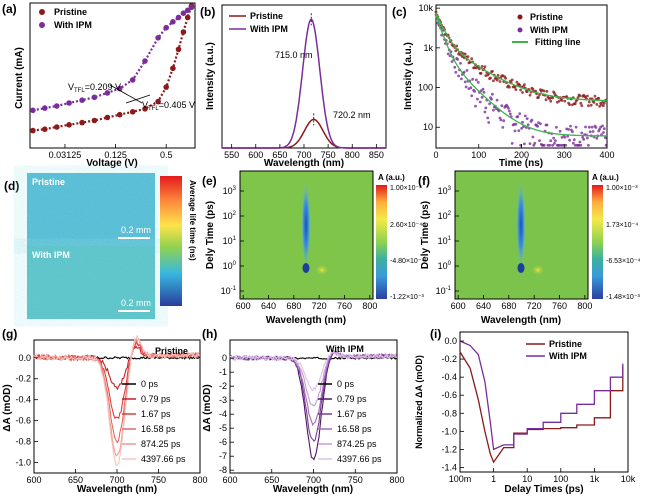 This screenshot has width=647, height=498. Describe the element at coordinates (538, 270) in the screenshot. I see `f-warm-spot` at that location.